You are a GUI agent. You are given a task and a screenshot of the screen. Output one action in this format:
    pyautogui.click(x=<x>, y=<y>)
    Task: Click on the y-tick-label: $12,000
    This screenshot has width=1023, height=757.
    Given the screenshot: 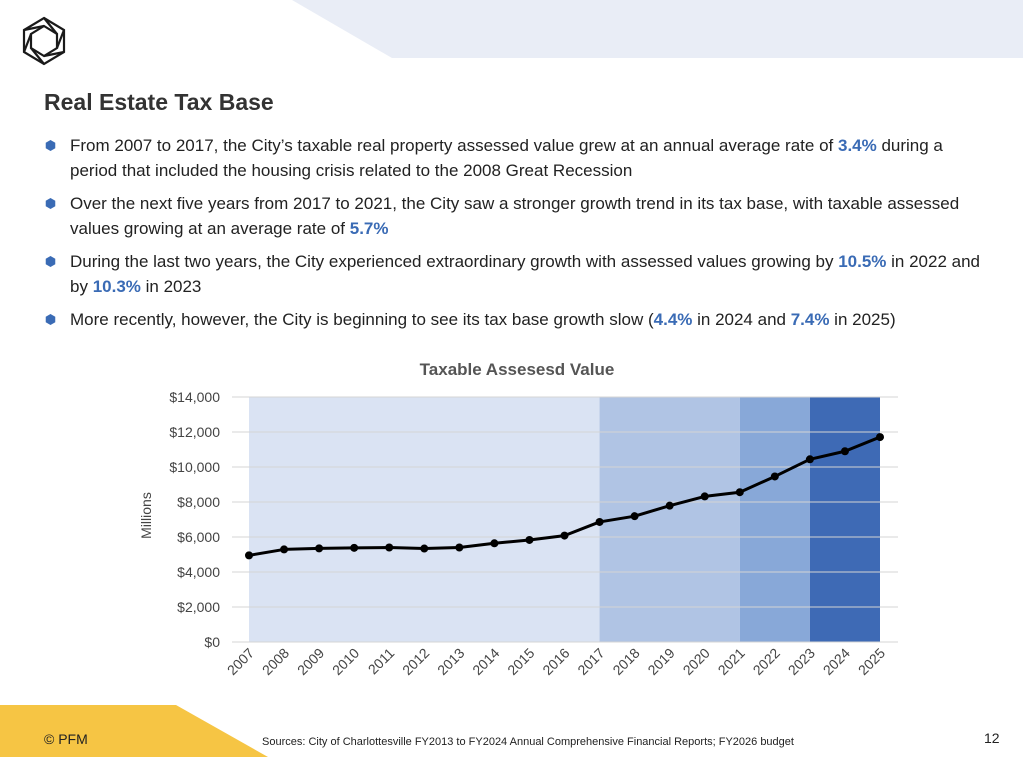 What is the action you would take?
    pyautogui.click(x=194, y=432)
    